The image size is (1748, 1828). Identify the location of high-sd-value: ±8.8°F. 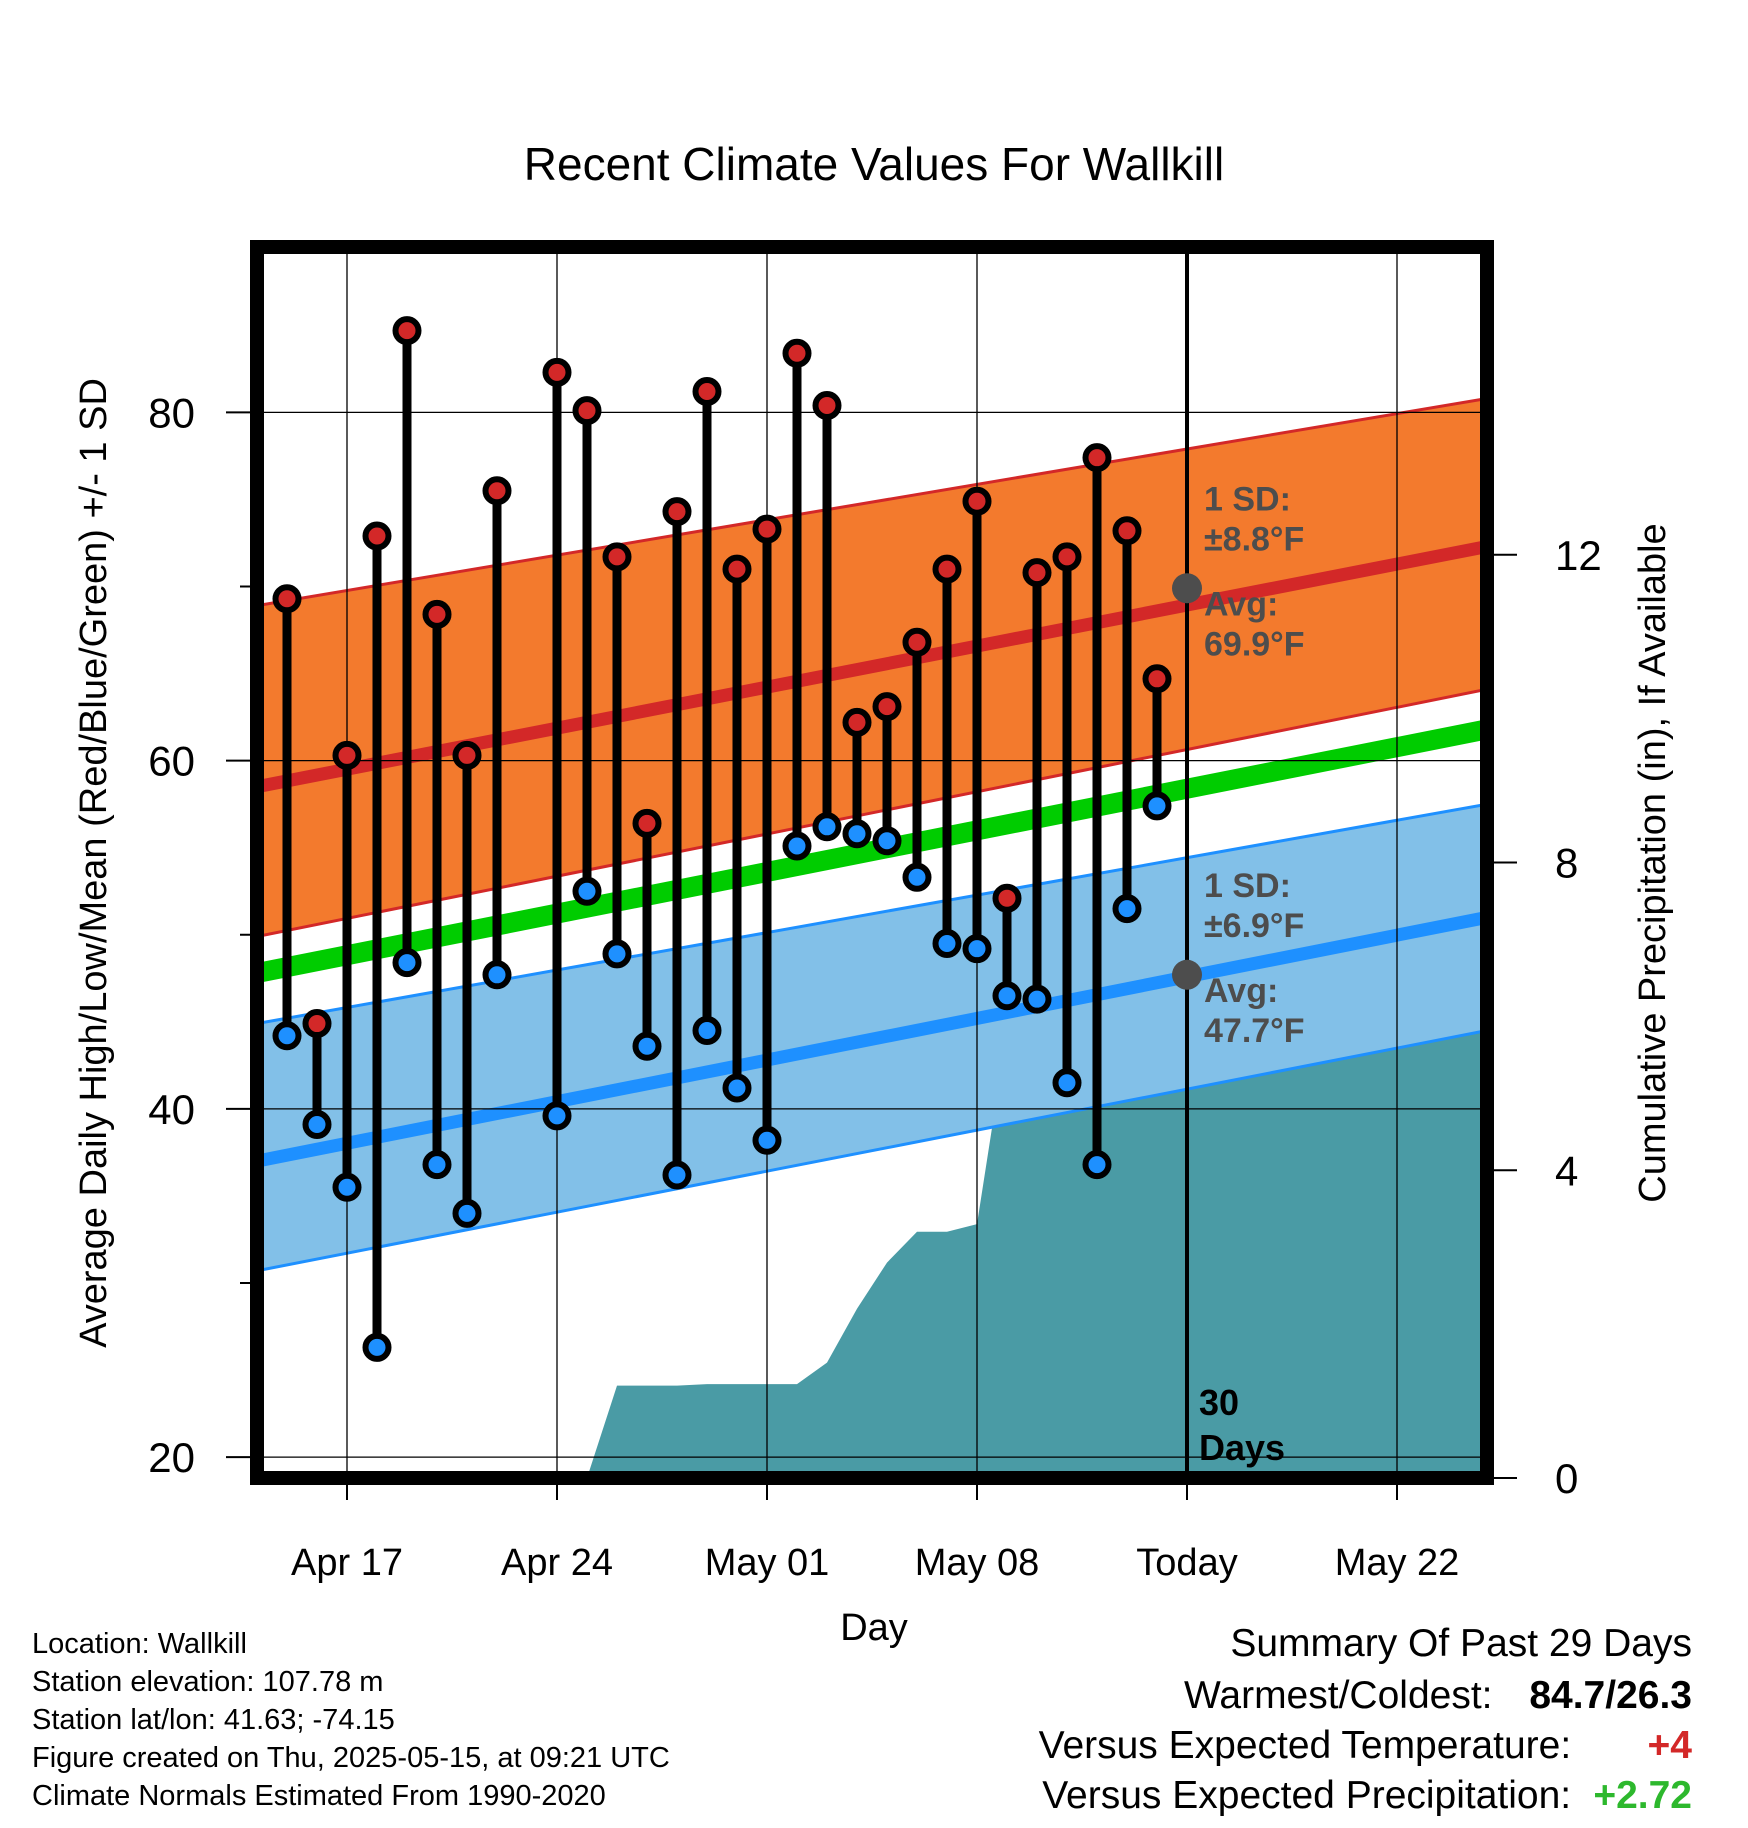
(1254, 539).